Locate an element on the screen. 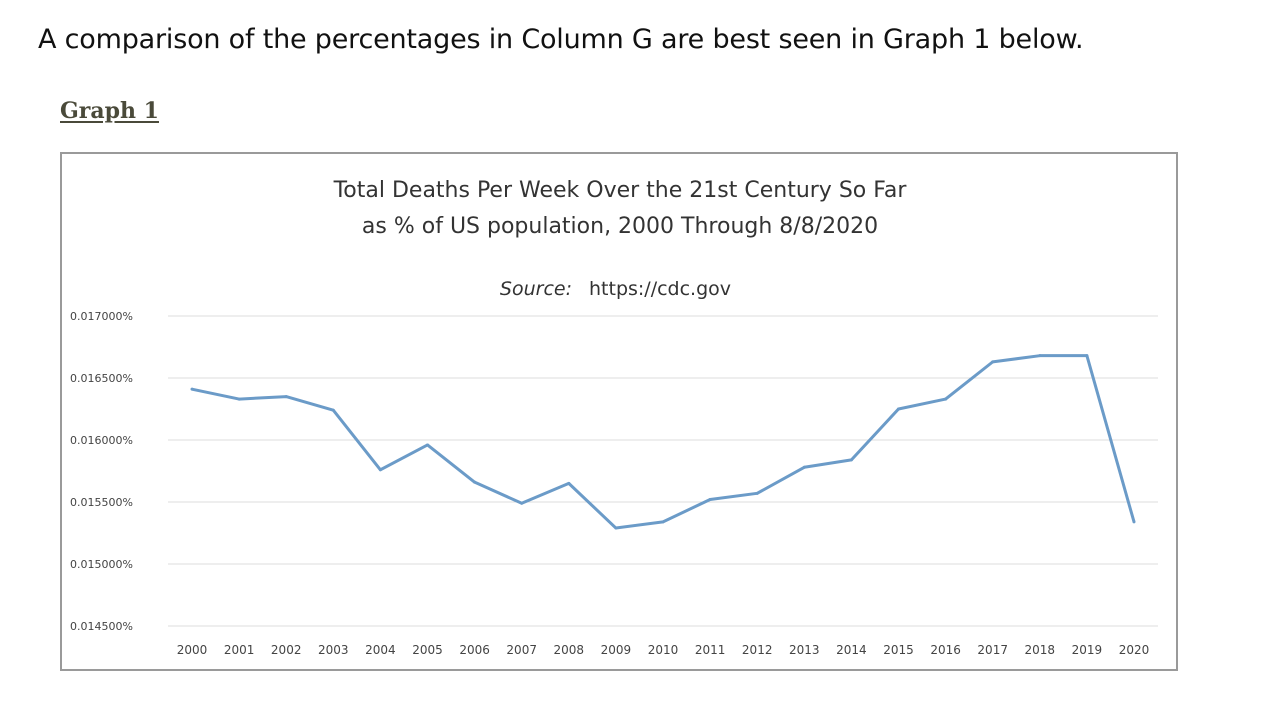 This screenshot has width=1264, height=724. y-tick-label: 0.015500% is located at coordinates (101, 502).